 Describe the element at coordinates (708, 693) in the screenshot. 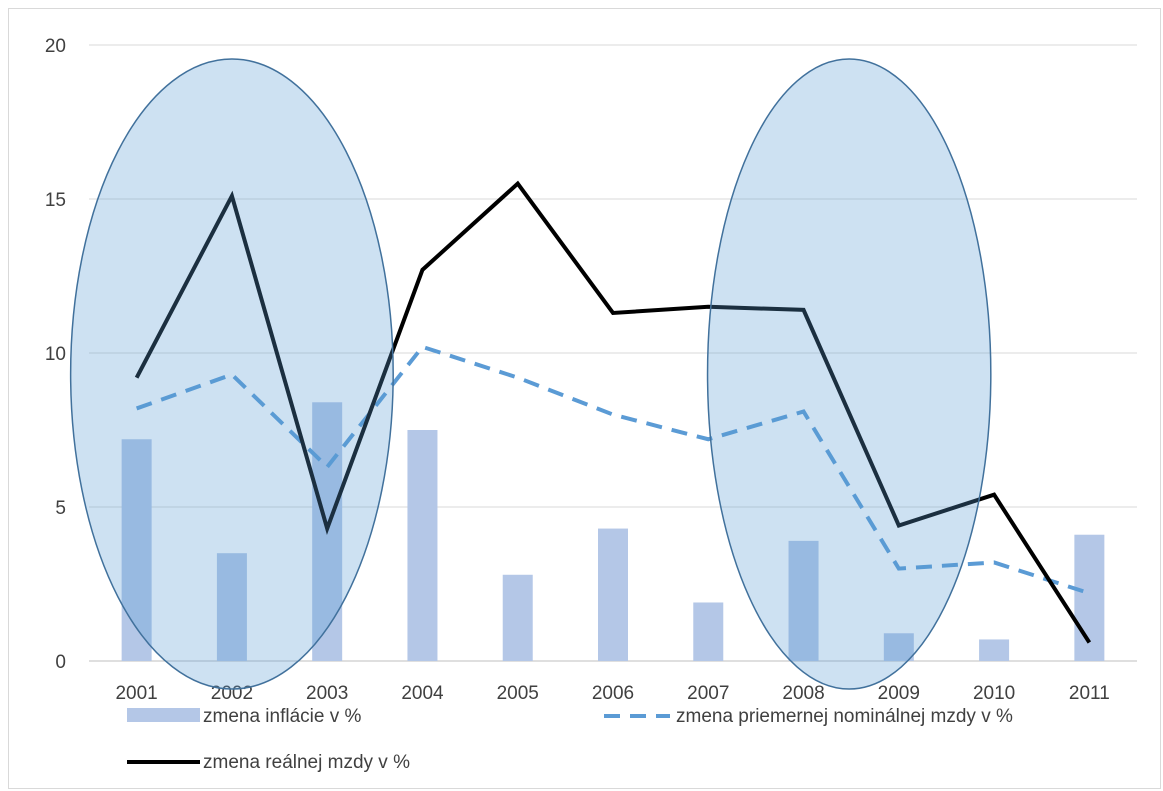

I see `x-tick-label: 2007` at that location.